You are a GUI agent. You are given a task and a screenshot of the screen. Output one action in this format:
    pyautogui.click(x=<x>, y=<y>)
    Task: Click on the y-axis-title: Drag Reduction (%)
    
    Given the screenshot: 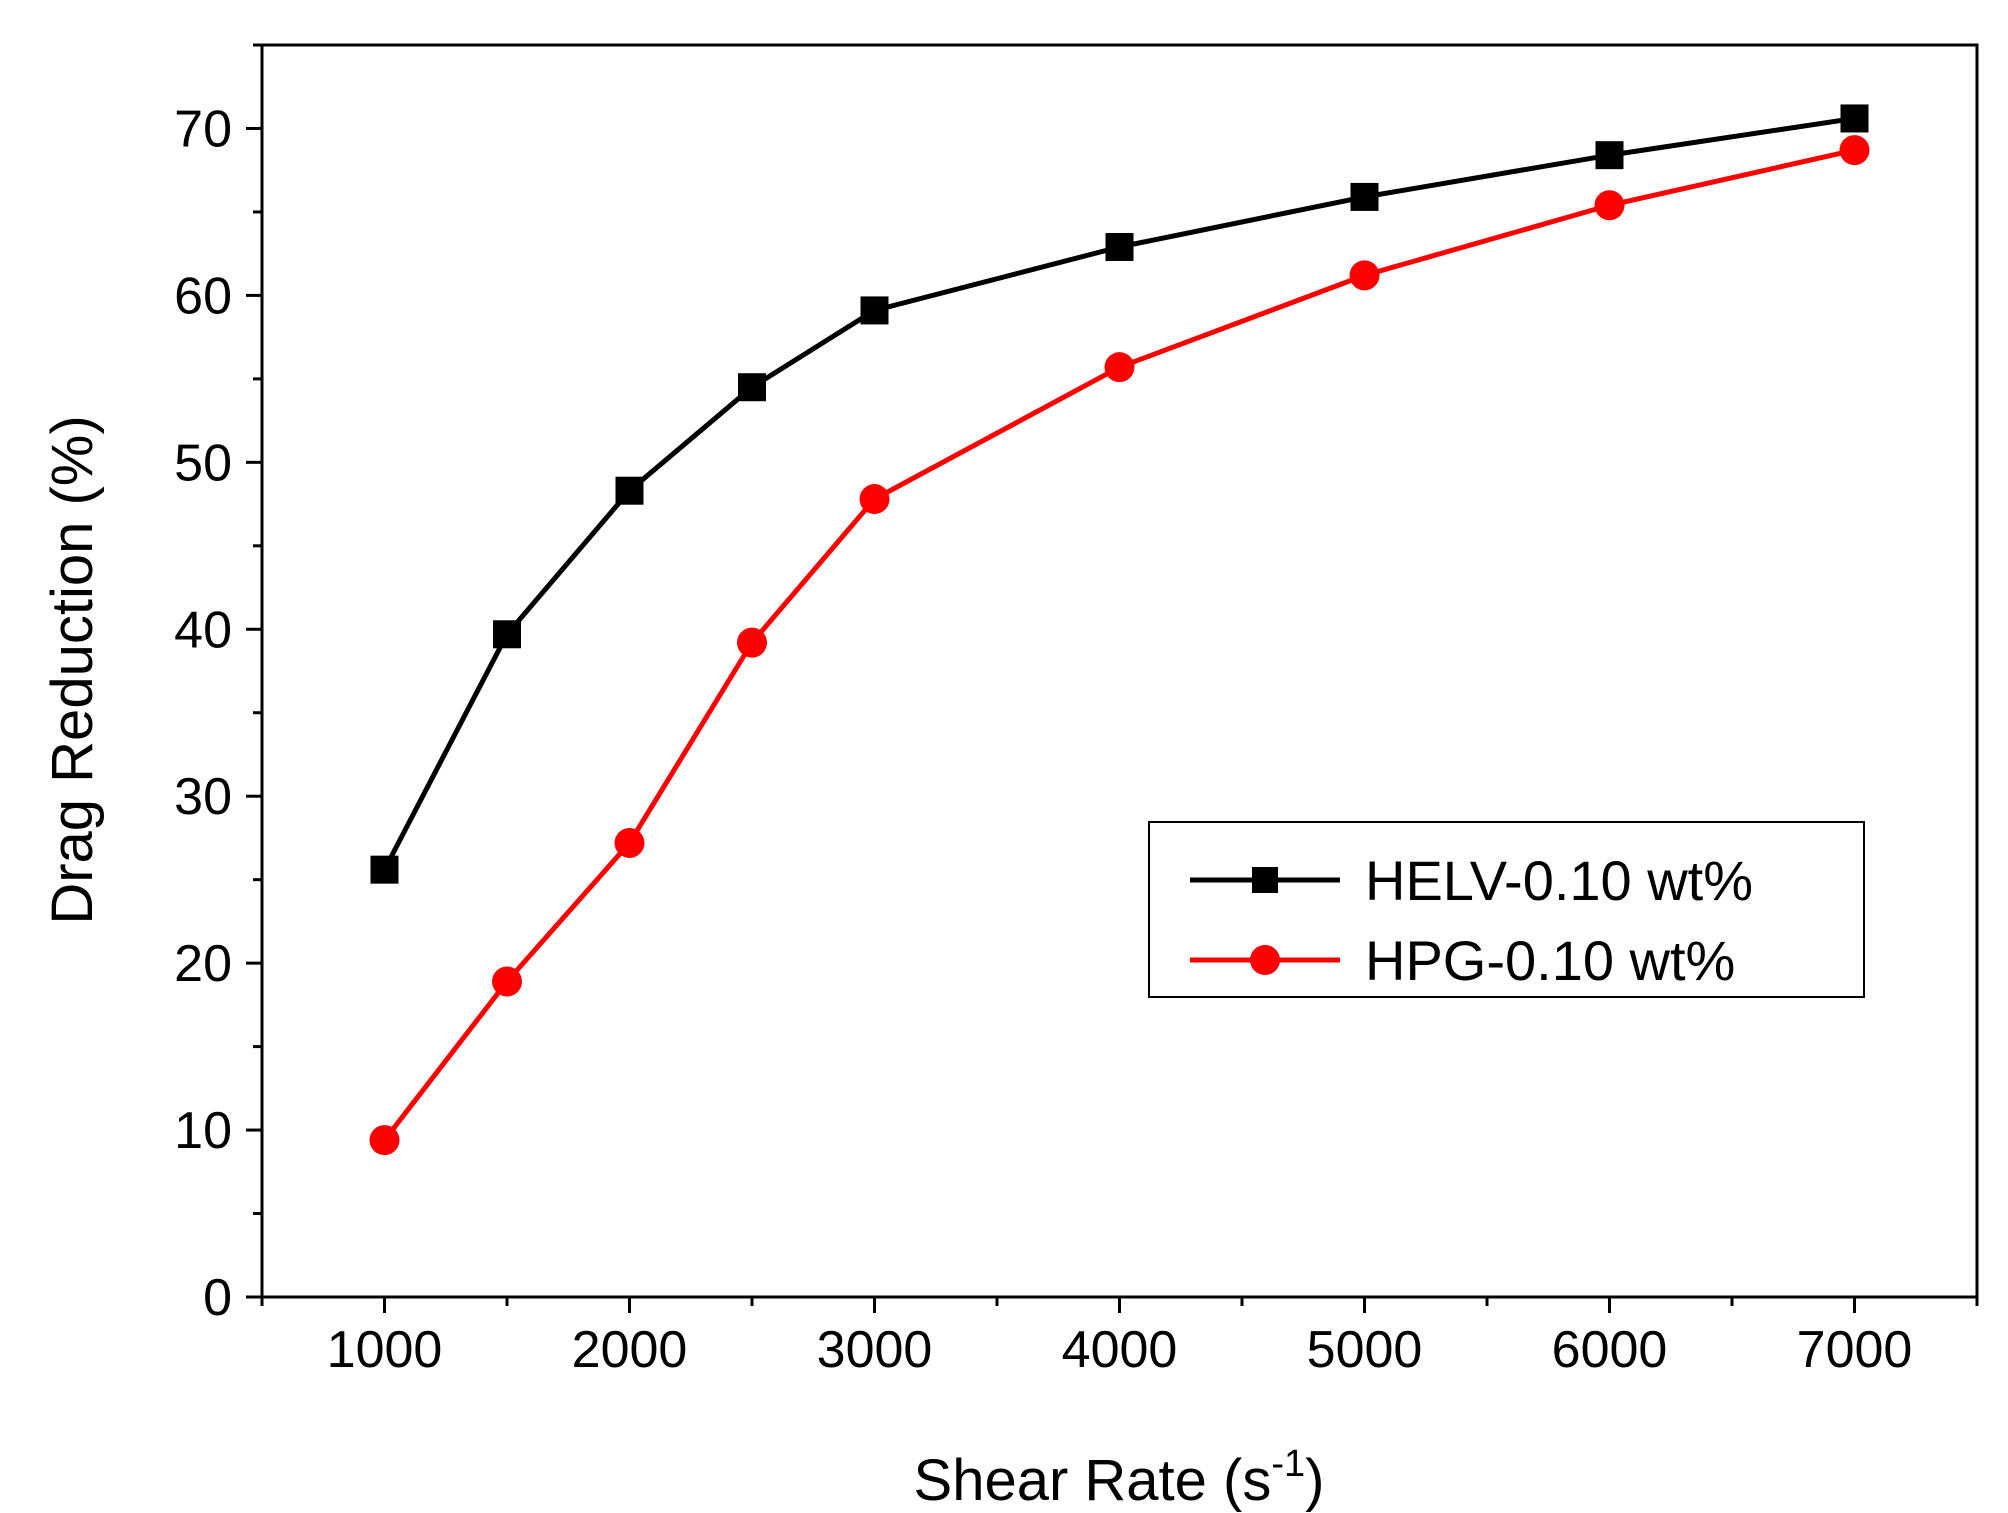 What is the action you would take?
    pyautogui.click(x=72, y=669)
    